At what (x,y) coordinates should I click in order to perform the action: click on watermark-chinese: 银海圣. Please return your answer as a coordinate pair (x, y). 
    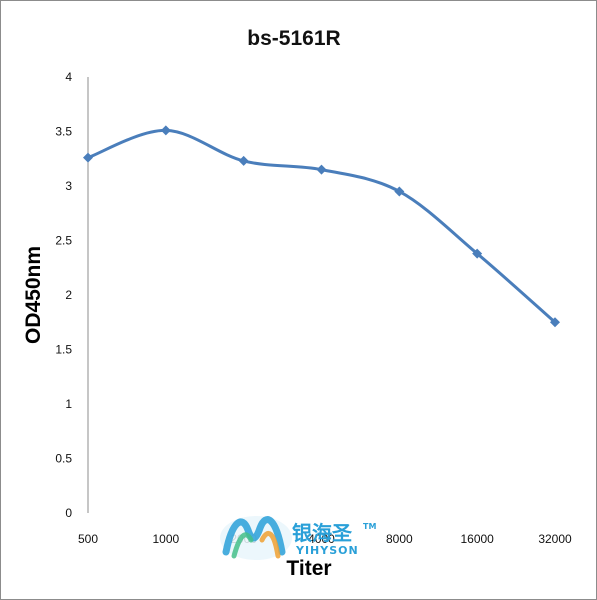
    Looking at the image, I should click on (322, 533).